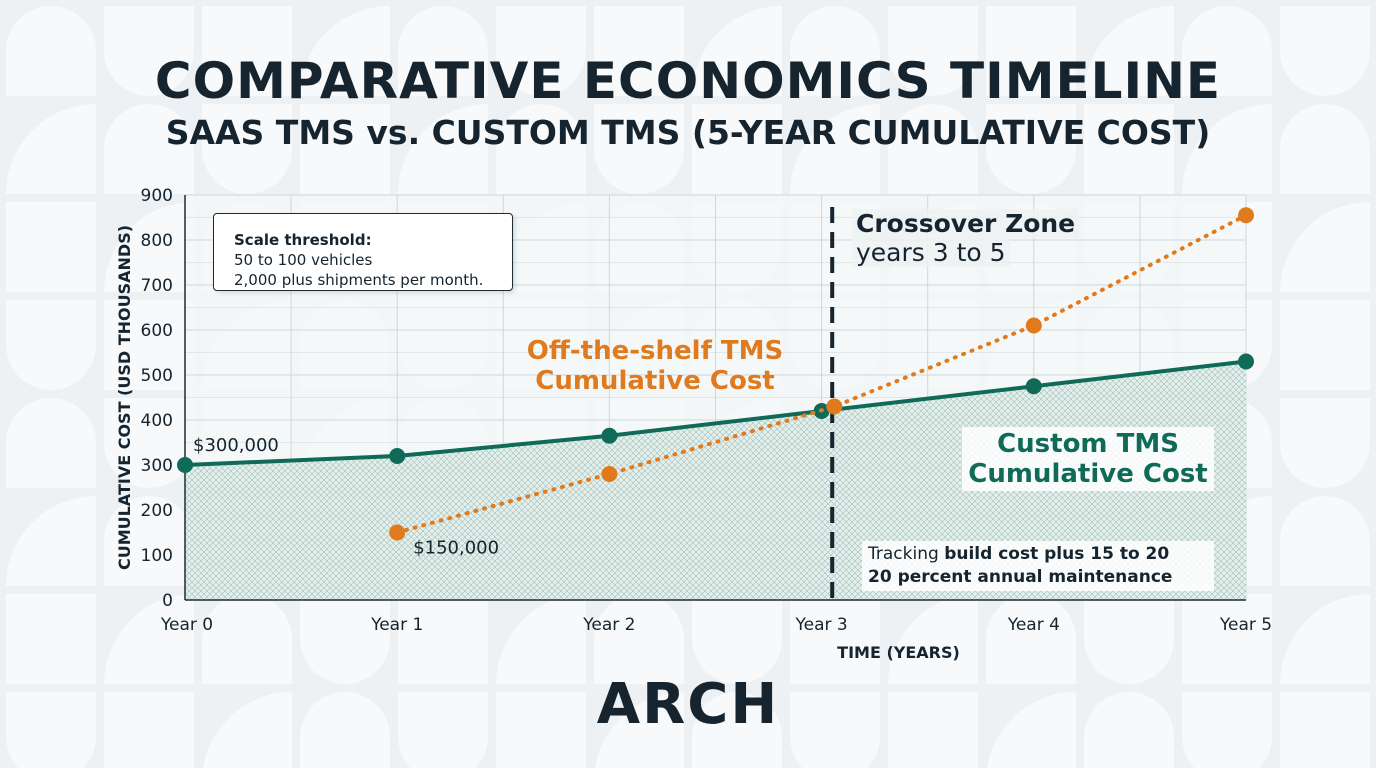 This screenshot has height=768, width=1376. Describe the element at coordinates (157, 286) in the screenshot. I see `y-tick-label: 700` at that location.